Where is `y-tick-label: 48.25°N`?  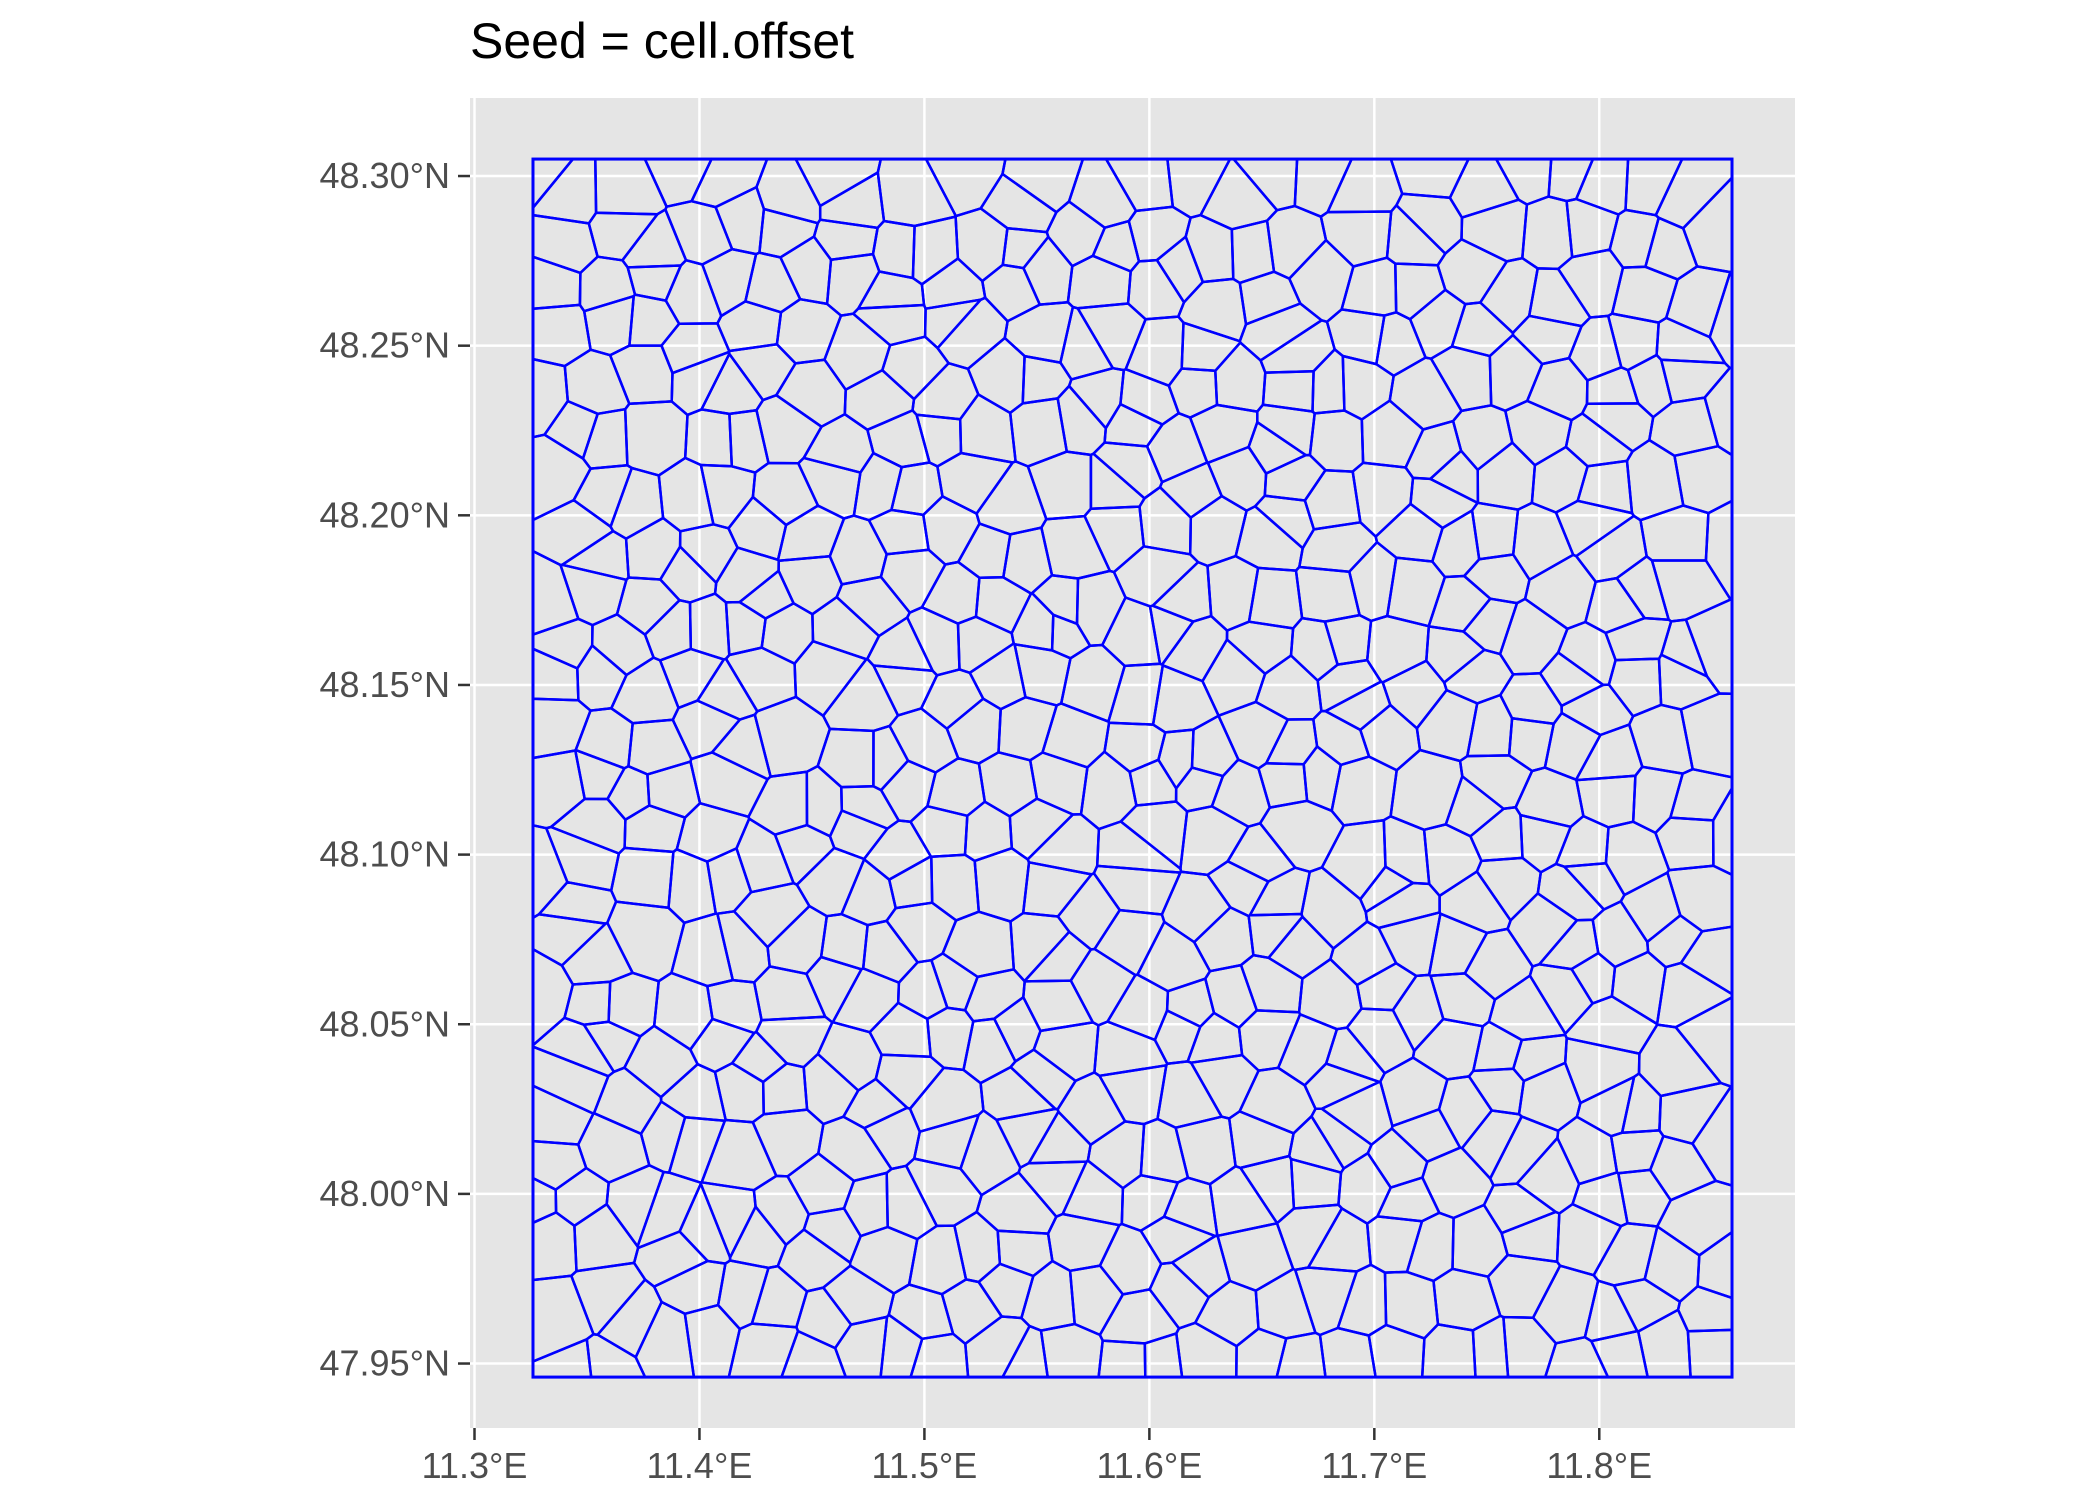 y-tick-label: 48.25°N is located at coordinates (385, 345).